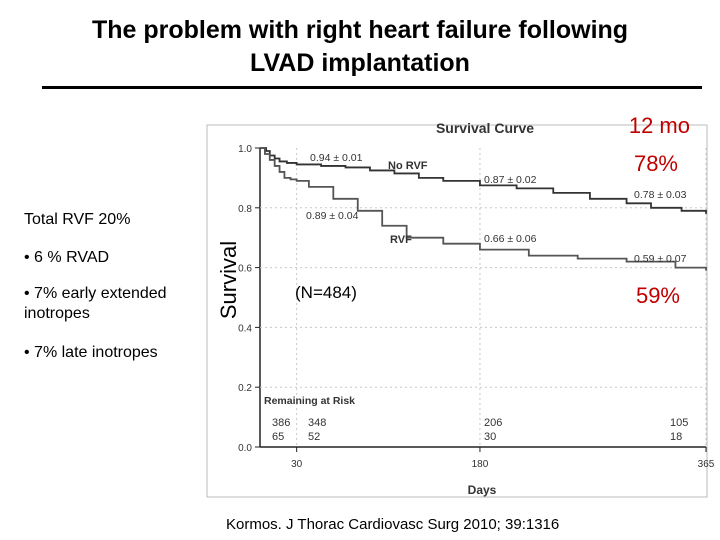 Image resolution: width=720 pixels, height=540 pixels. I want to click on risk-rvf-365: 18, so click(676, 437).